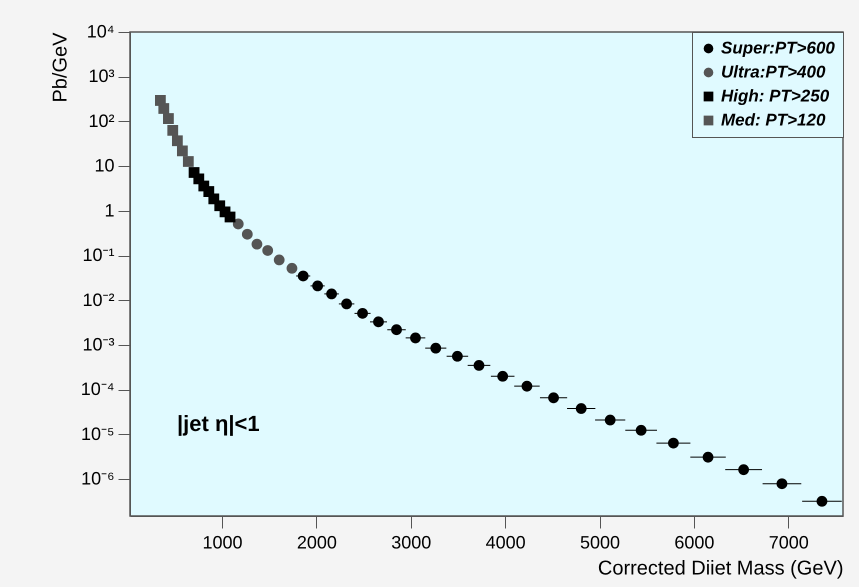 Image resolution: width=859 pixels, height=587 pixels. I want to click on y-tick-label: 10⁴, so click(100, 32).